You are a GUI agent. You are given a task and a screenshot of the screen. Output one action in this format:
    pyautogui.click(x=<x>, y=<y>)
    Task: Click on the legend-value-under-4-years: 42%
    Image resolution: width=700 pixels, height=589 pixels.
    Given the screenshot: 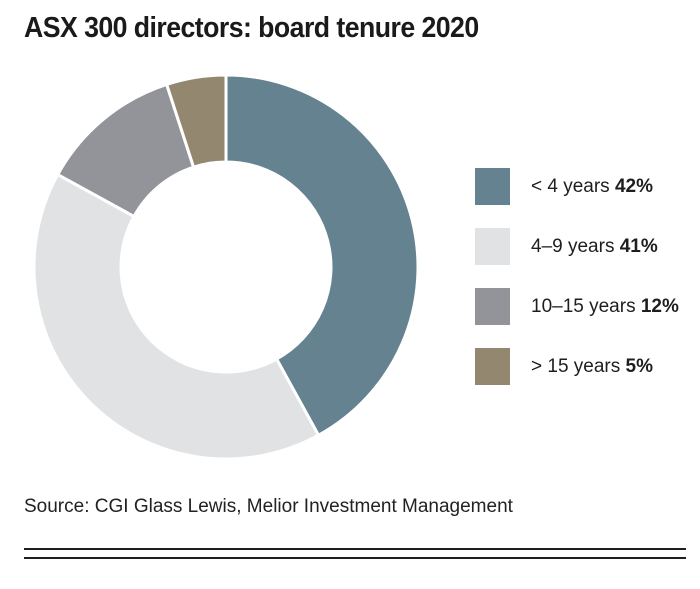 What is the action you would take?
    pyautogui.click(x=633, y=186)
    